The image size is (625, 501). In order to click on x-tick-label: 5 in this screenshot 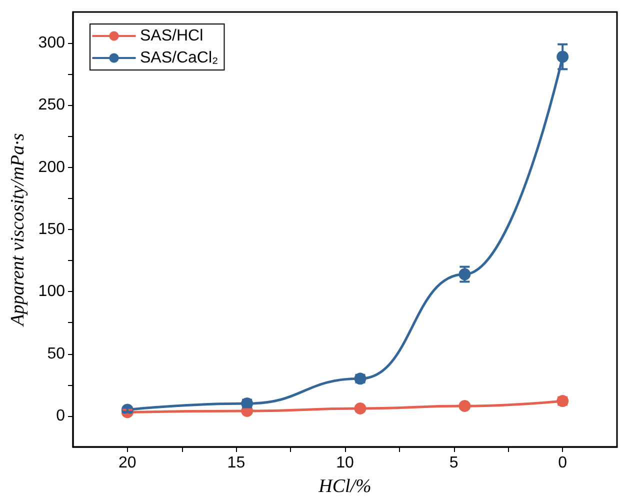, I will do `click(453, 463)`.